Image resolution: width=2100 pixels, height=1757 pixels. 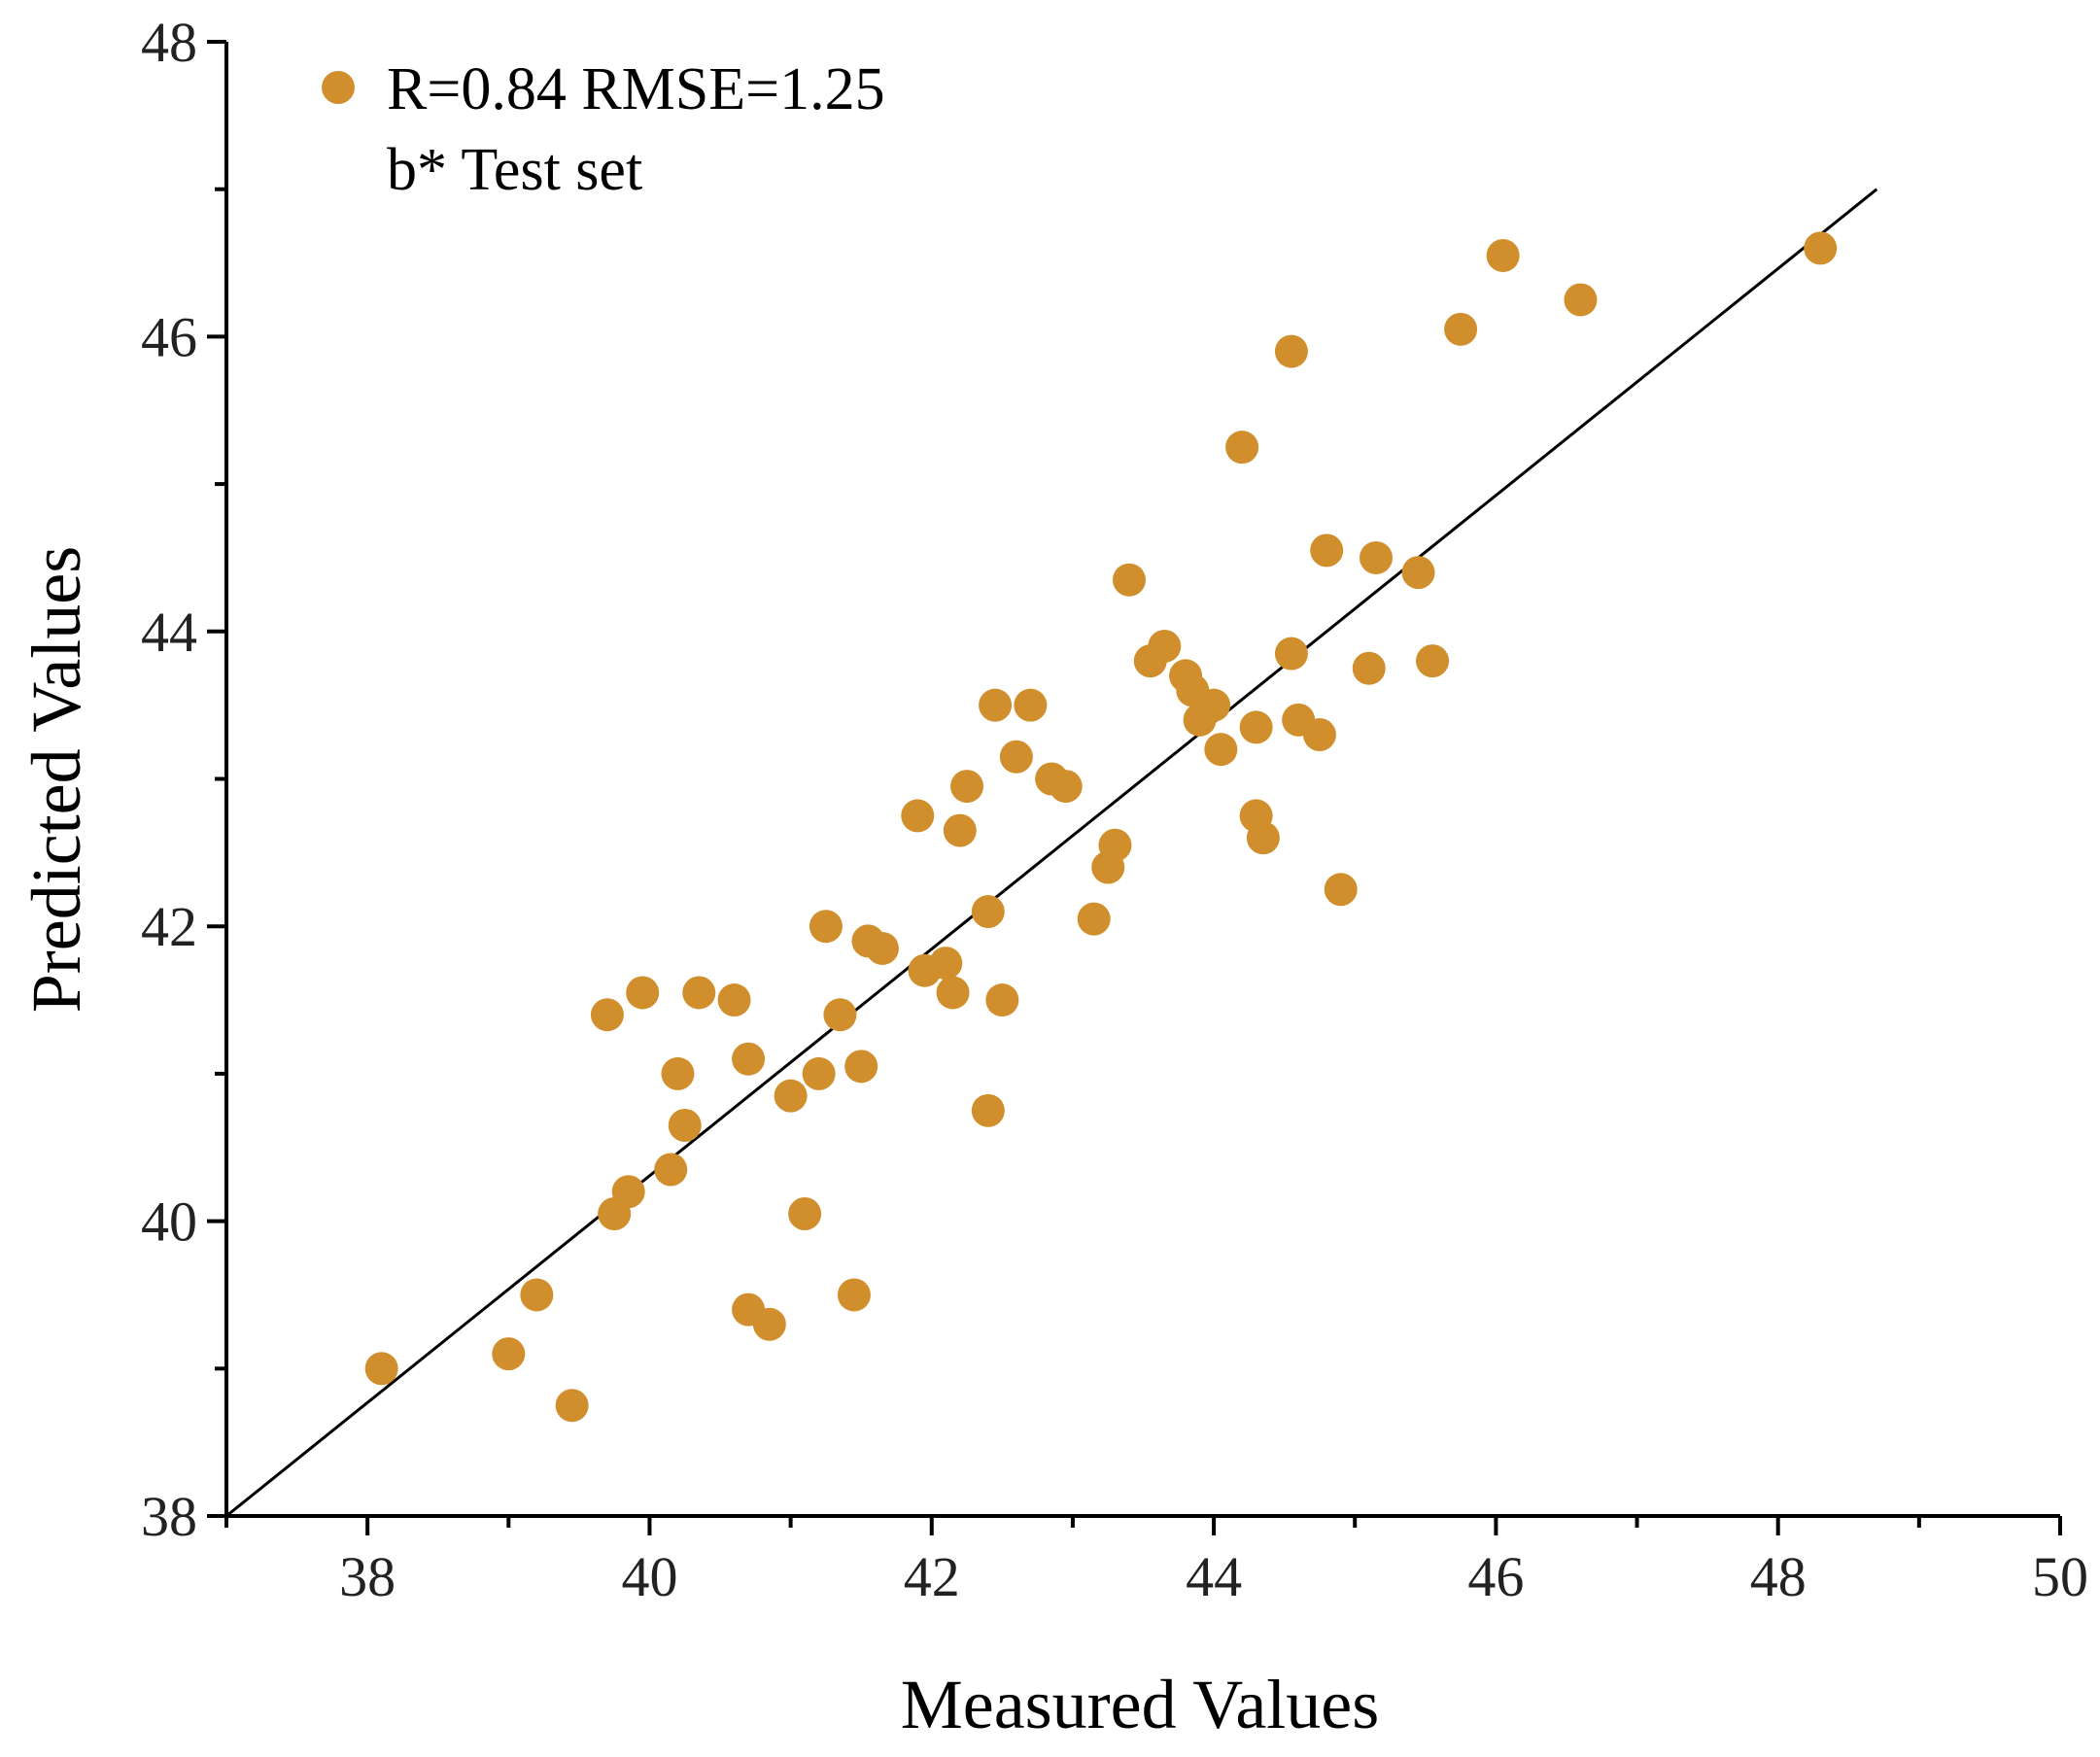 I want to click on x-tick-label: 42, so click(x=932, y=1577).